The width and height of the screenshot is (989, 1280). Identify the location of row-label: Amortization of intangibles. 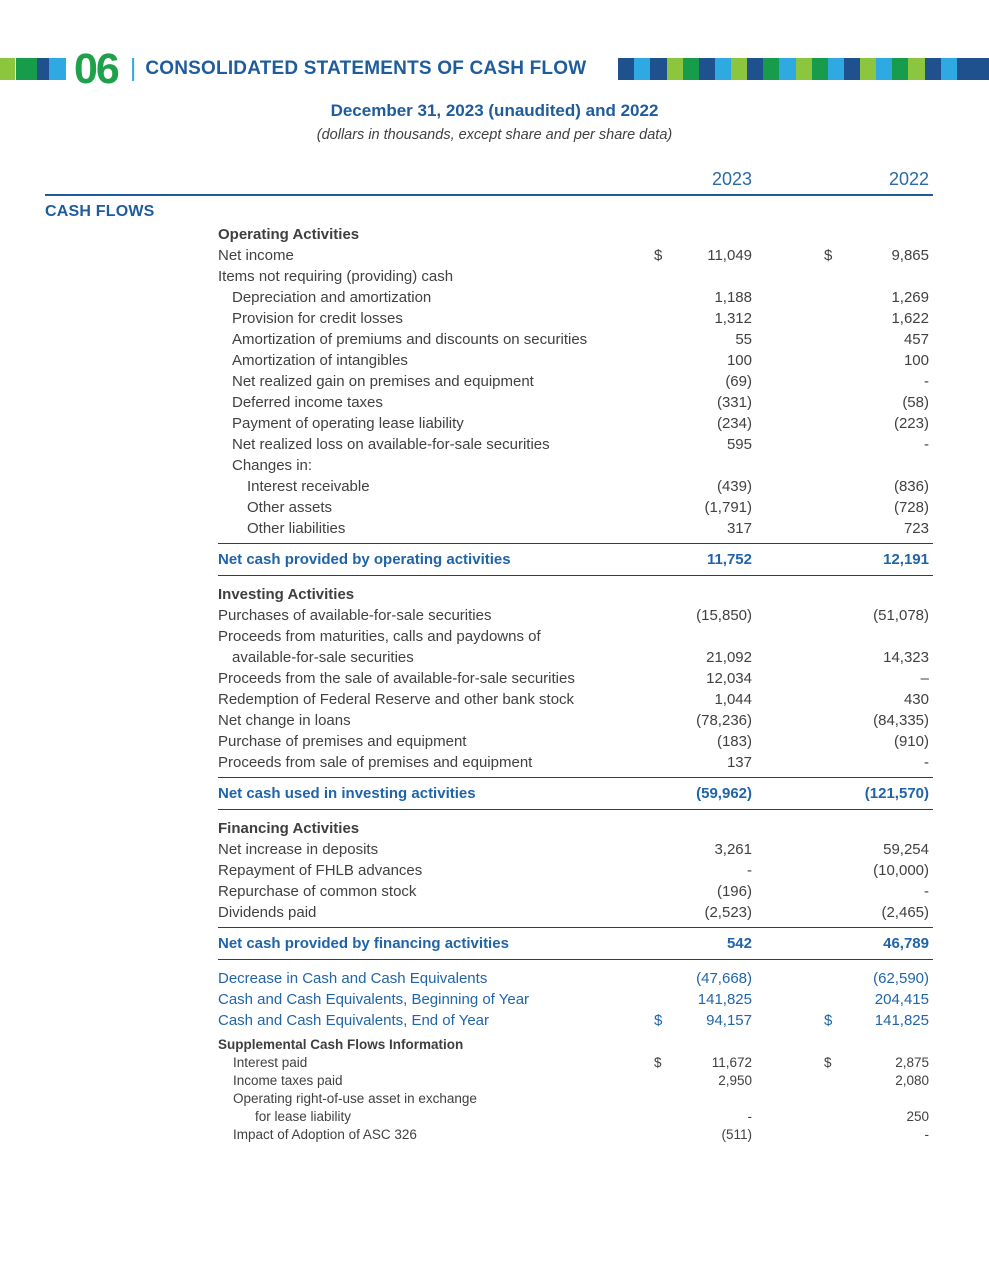
(320, 360).